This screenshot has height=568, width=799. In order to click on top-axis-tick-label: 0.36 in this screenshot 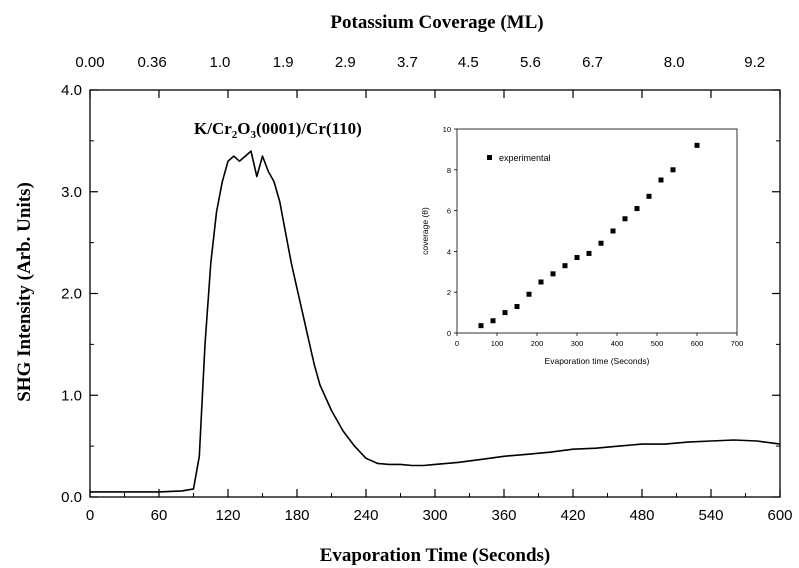, I will do `click(151, 62)`.